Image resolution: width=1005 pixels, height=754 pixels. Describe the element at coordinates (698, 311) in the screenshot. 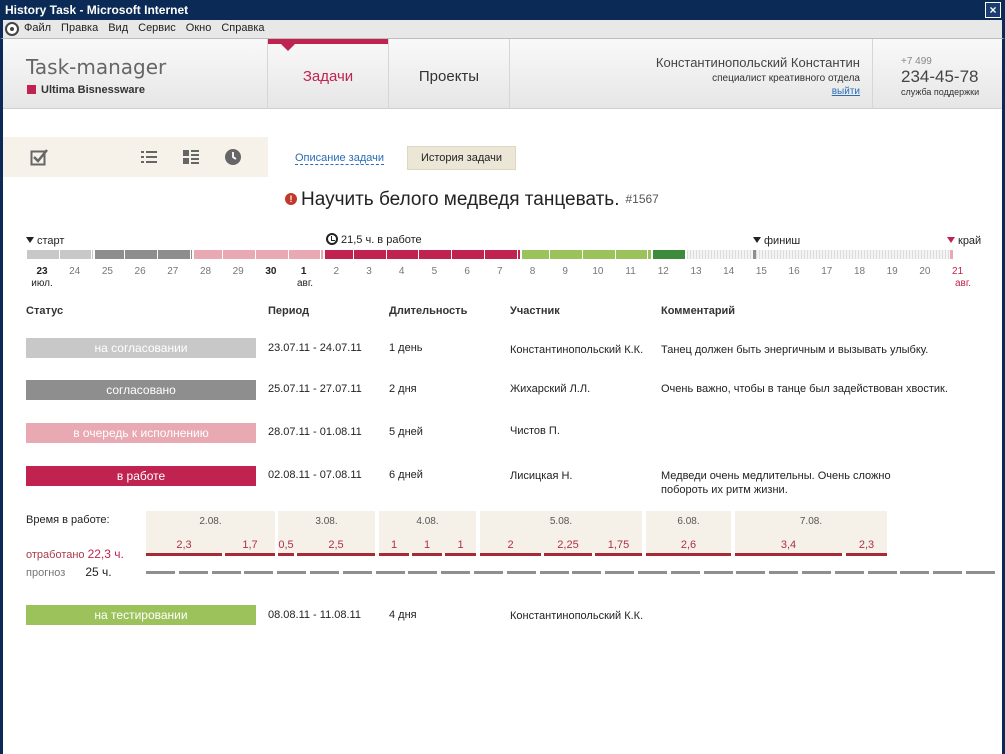

I see `col-comment: Комментарий` at that location.